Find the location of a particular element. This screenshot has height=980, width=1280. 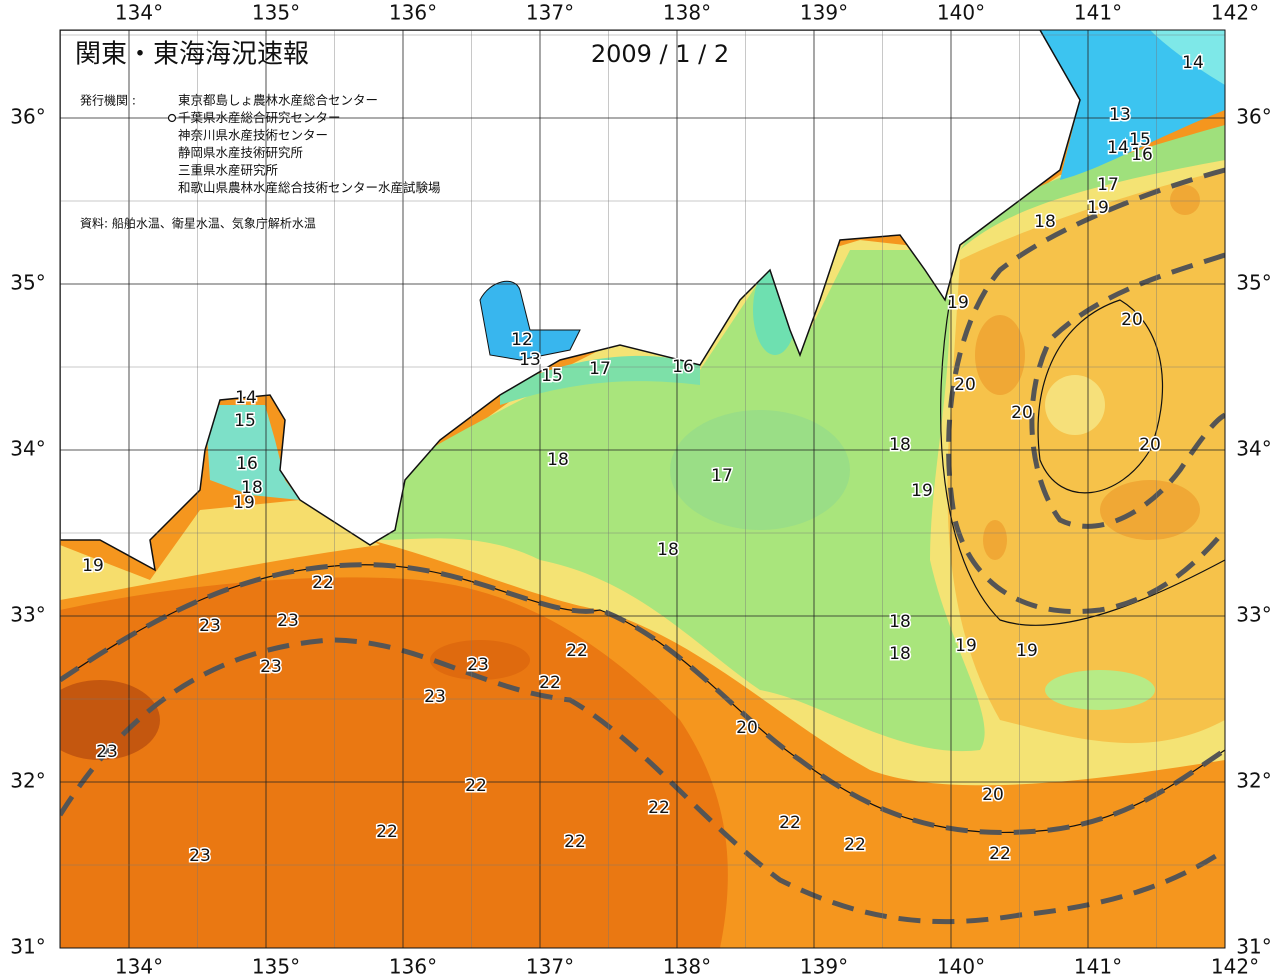

sea-warm-eddy is located at coordinates (1086, 457).